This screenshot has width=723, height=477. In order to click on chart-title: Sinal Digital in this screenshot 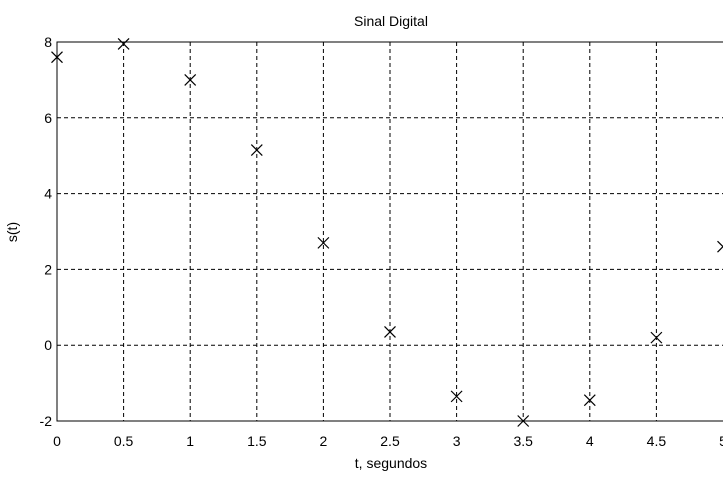, I will do `click(391, 21)`.